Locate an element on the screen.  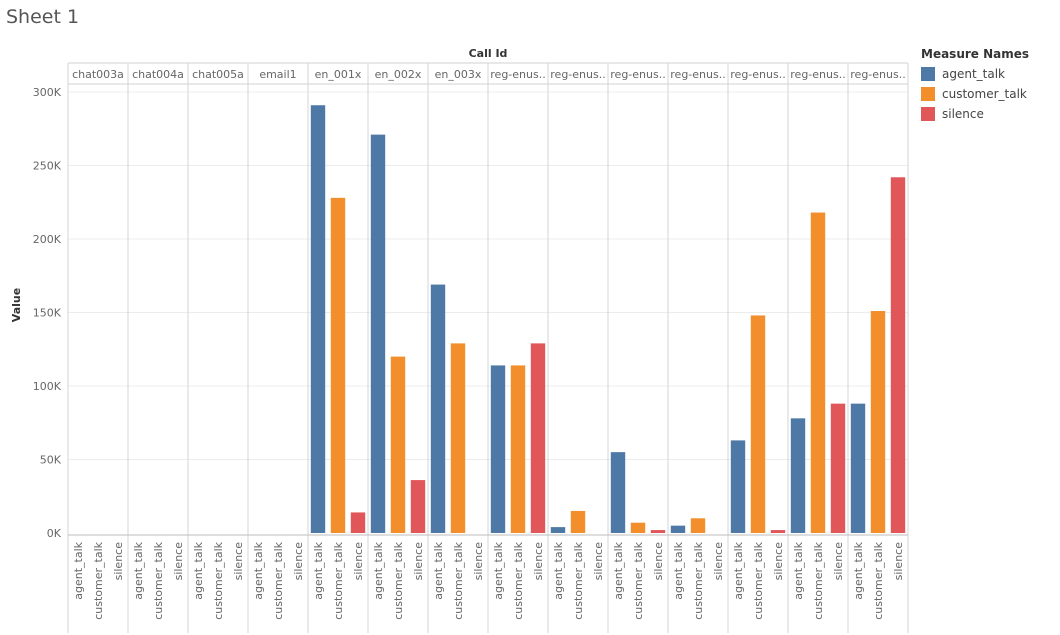
group-header-label: en_002x is located at coordinates (398, 74).